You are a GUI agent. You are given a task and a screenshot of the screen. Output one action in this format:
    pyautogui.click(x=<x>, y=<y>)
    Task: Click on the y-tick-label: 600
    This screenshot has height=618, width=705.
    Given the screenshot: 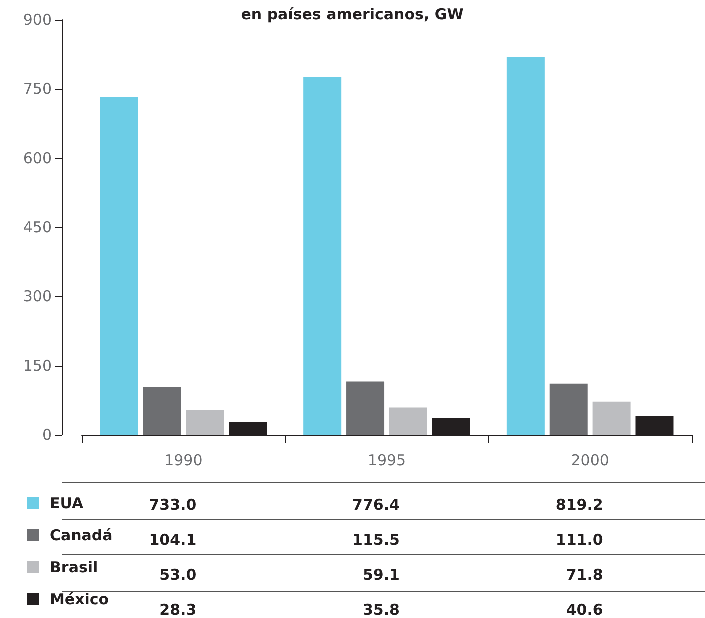 What is the action you would take?
    pyautogui.click(x=37, y=158)
    